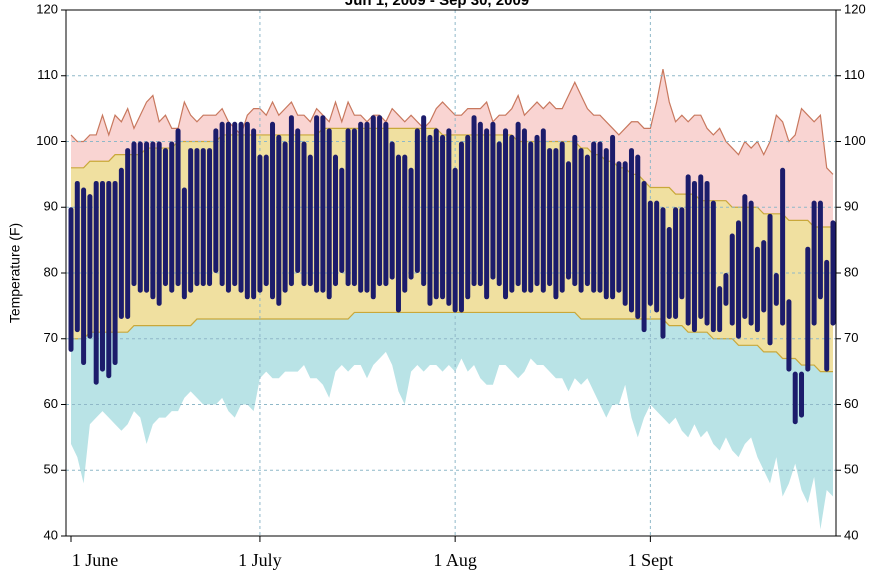 This screenshot has width=874, height=573. Describe the element at coordinates (15, 273) in the screenshot. I see `y-axis-label: Temperature (F)` at that location.